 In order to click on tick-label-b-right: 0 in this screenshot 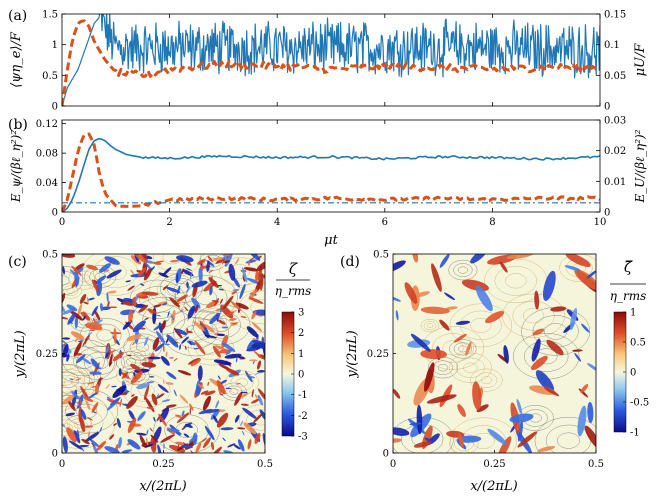, I will do `click(607, 213)`.